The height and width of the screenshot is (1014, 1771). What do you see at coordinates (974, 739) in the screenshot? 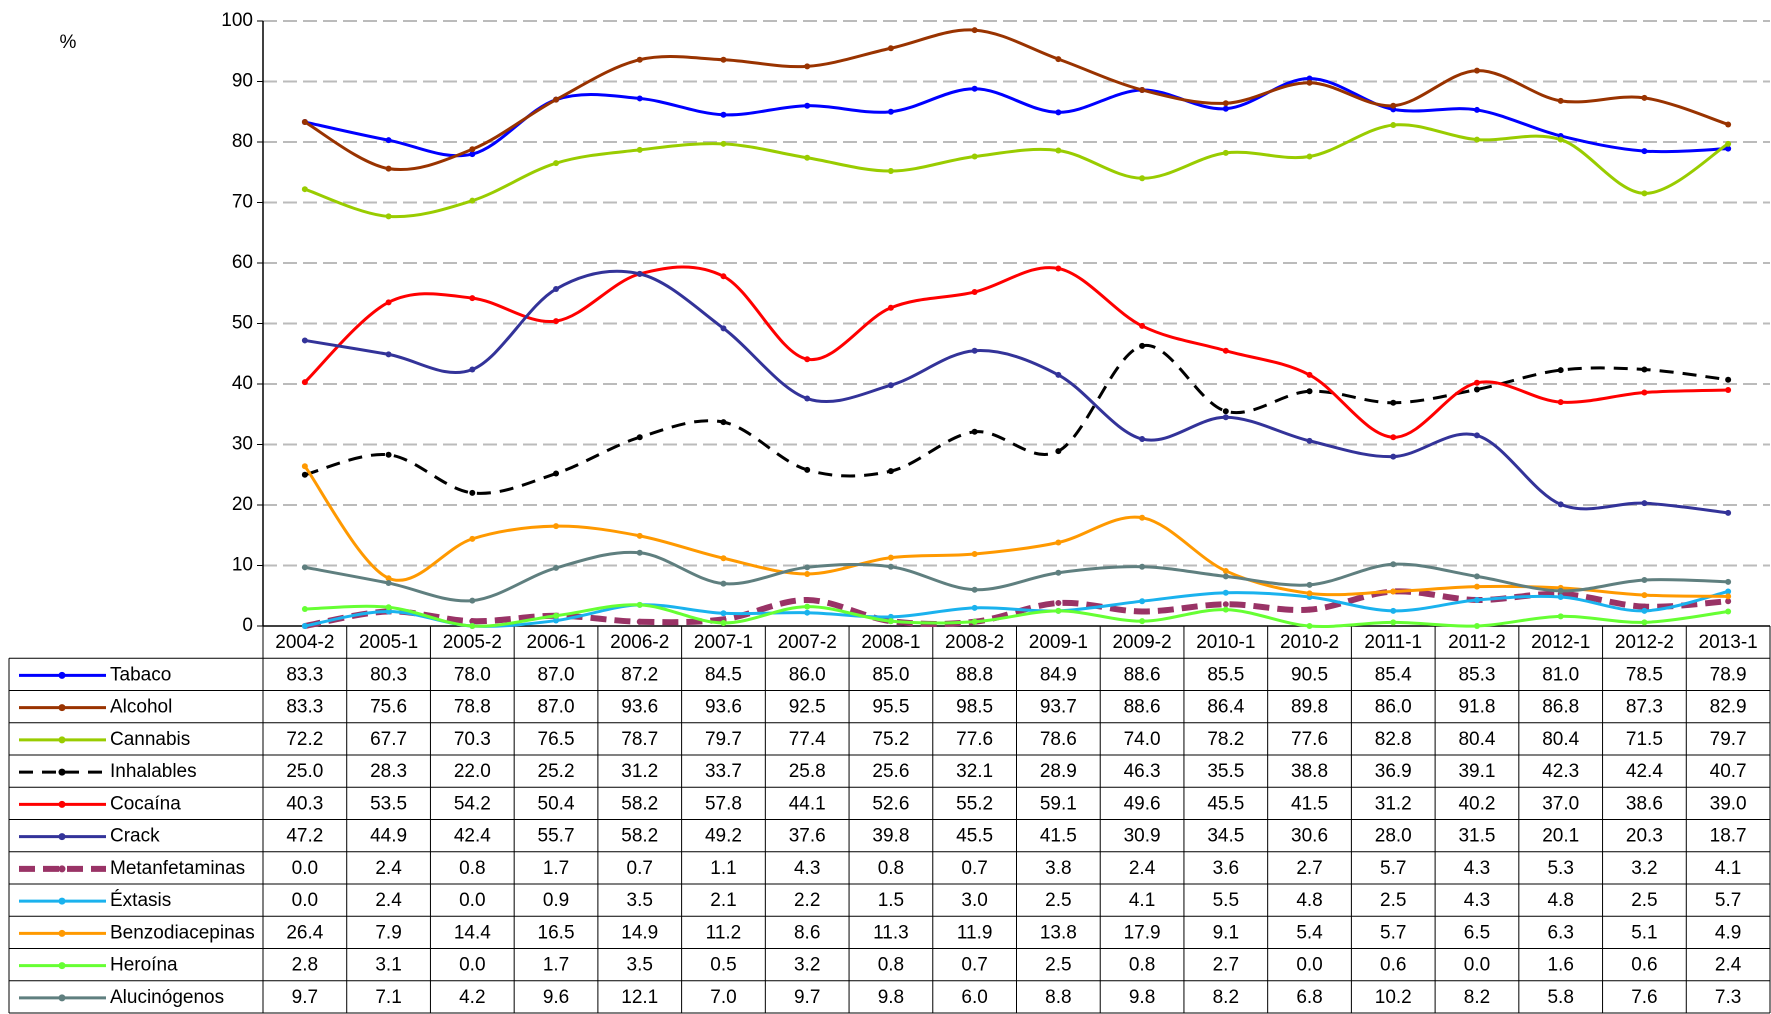
I see `table-cell: 77.6` at bounding box center [974, 739].